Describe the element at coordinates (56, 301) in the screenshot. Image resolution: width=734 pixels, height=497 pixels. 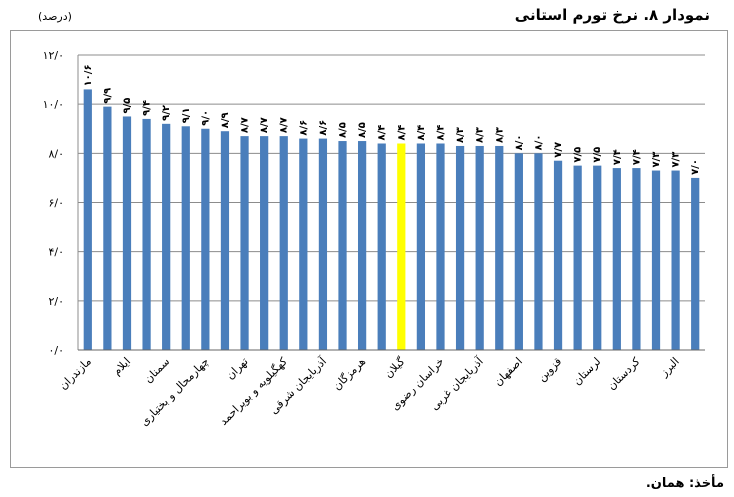
I see `y-tick-label: ۲/۰` at that location.